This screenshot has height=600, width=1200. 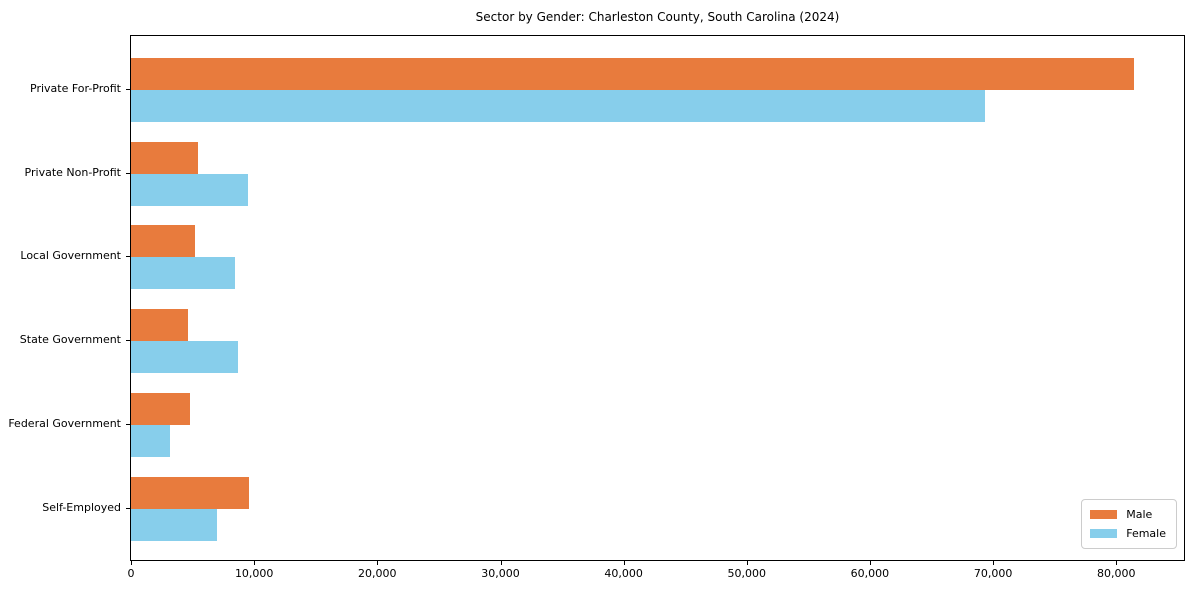 I want to click on x-tick-label-20000: 20,000, so click(x=377, y=573).